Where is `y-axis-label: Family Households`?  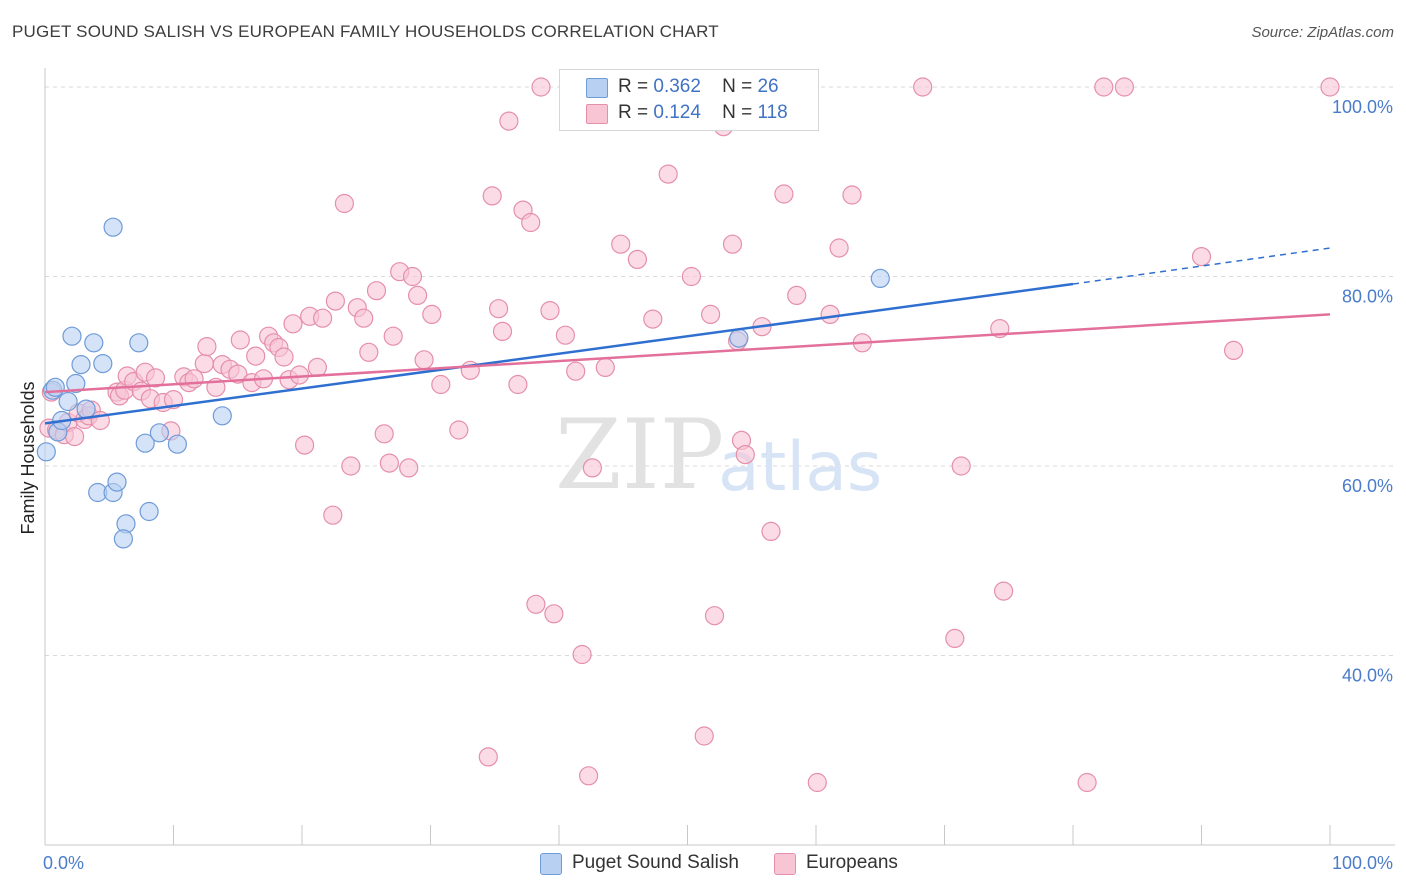 y-axis-label: Family Households is located at coordinates (28, 457).